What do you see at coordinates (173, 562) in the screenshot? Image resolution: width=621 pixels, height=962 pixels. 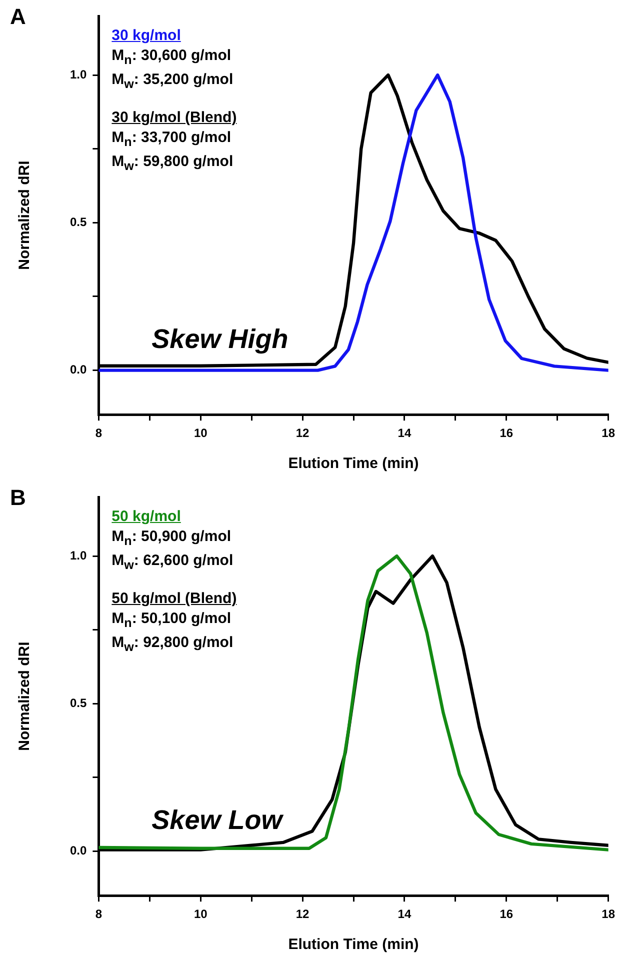 I see `annotation: M$_{w}$: 62,600 g/mol` at bounding box center [173, 562].